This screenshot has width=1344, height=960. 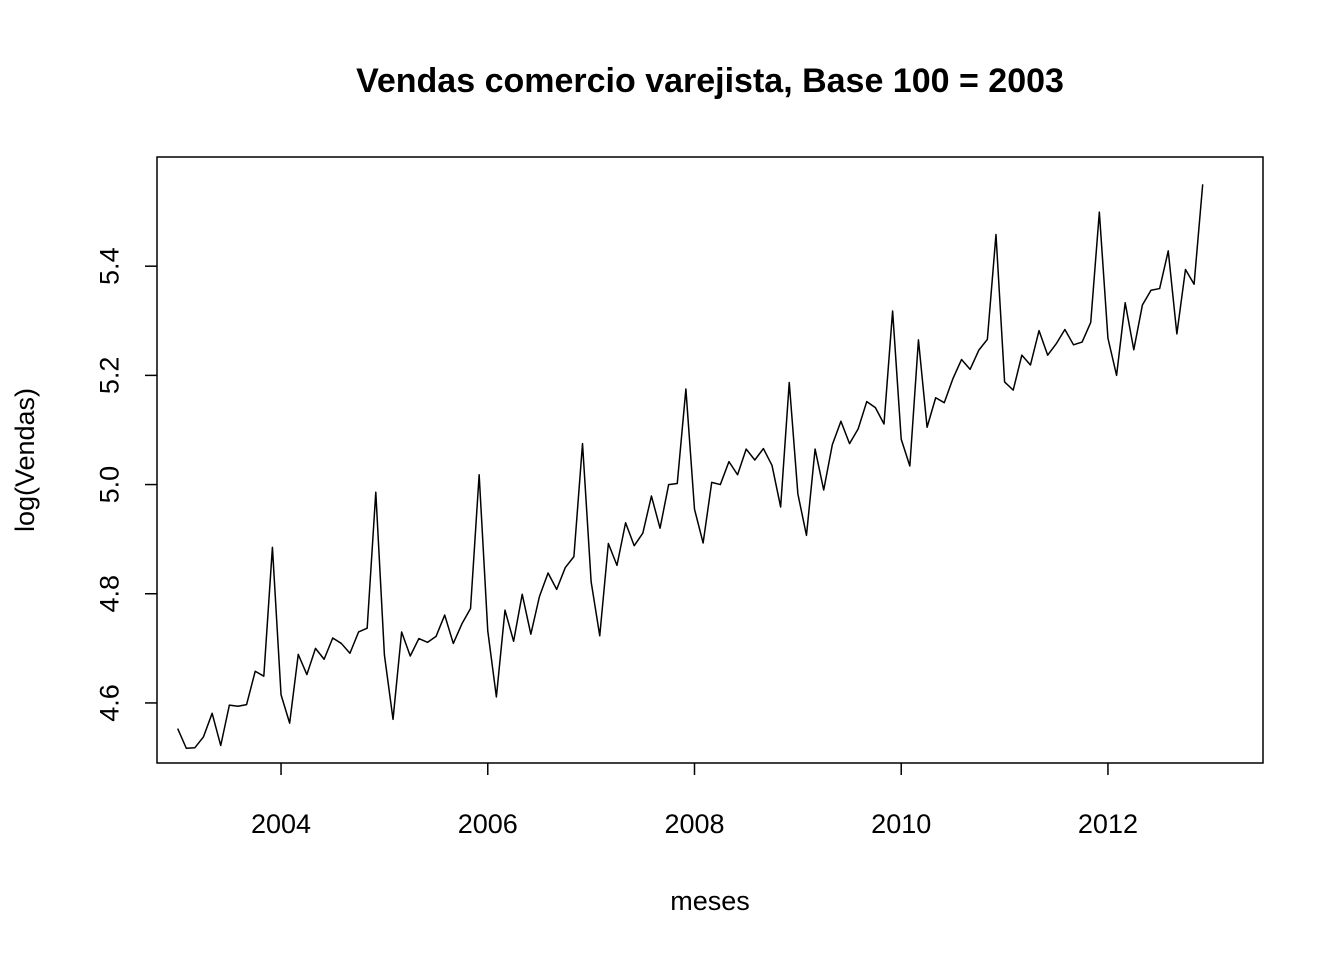 What do you see at coordinates (488, 824) in the screenshot?
I see `x-tick-label: 2006` at bounding box center [488, 824].